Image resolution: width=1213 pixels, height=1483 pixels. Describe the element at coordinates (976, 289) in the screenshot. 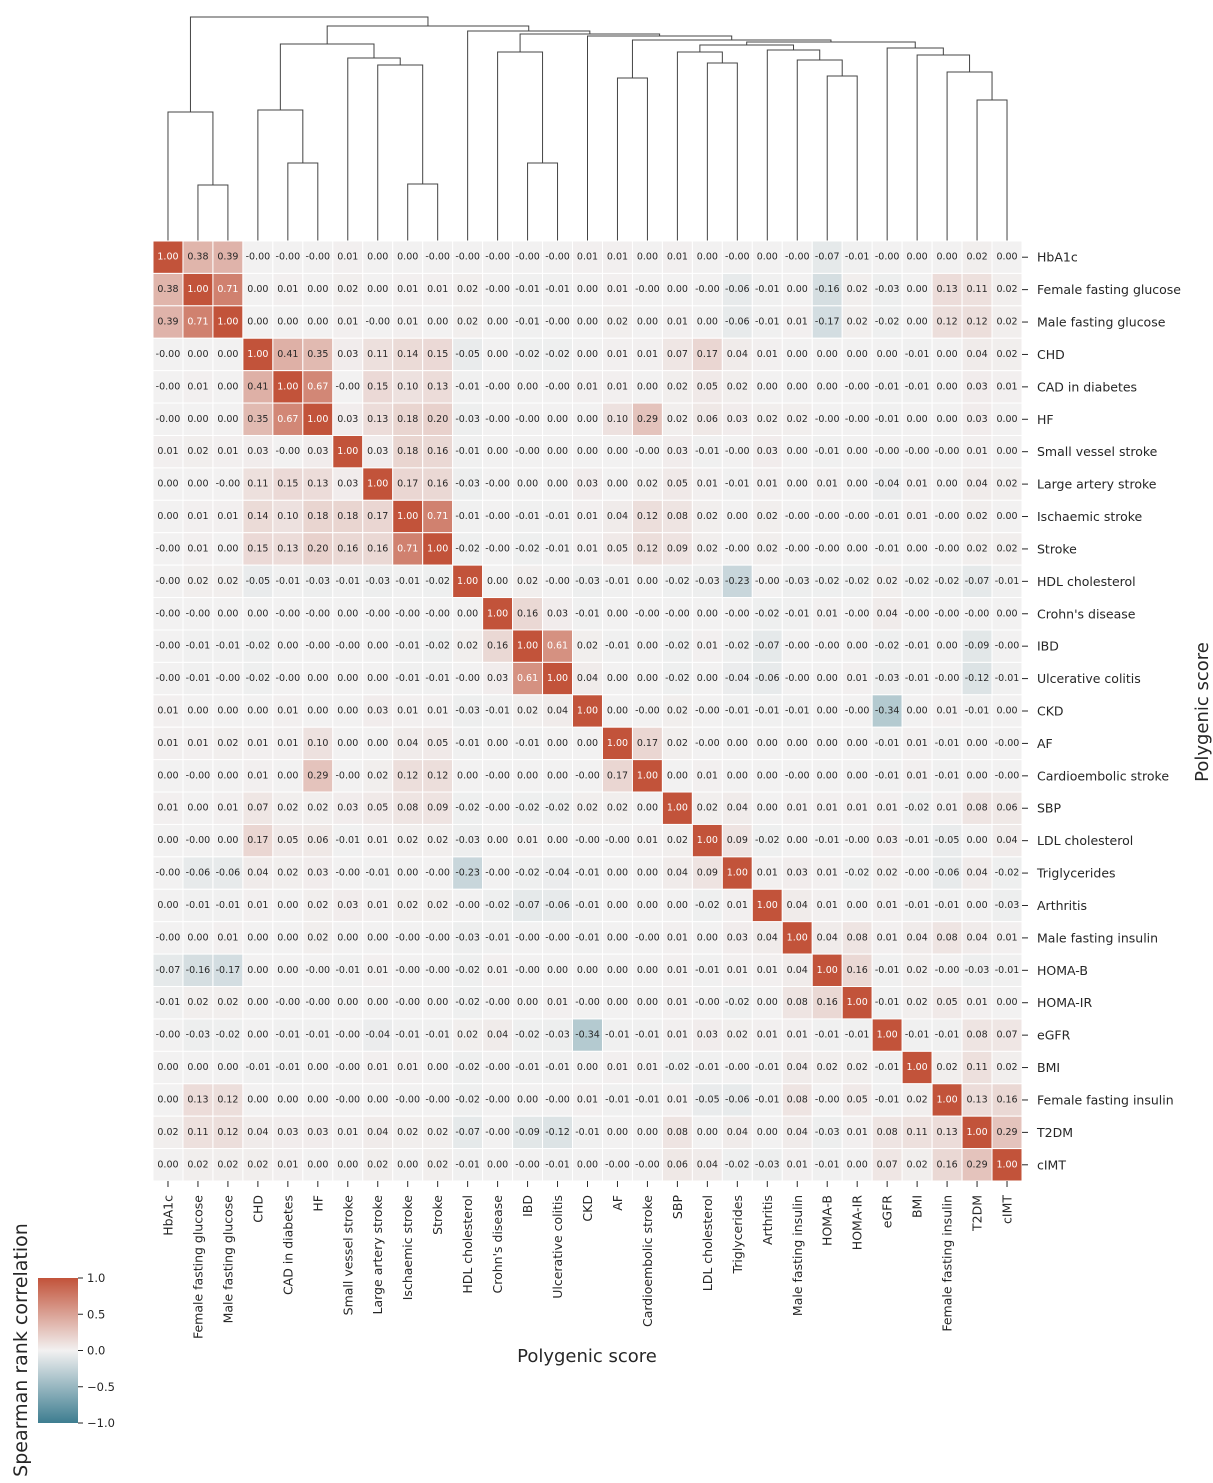

I see `cell-label: 0.11` at that location.